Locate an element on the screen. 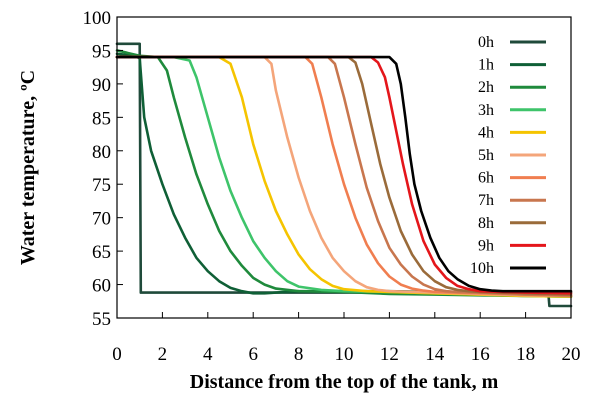 This screenshot has width=593, height=400. x-tick-label: 10 is located at coordinates (344, 354).